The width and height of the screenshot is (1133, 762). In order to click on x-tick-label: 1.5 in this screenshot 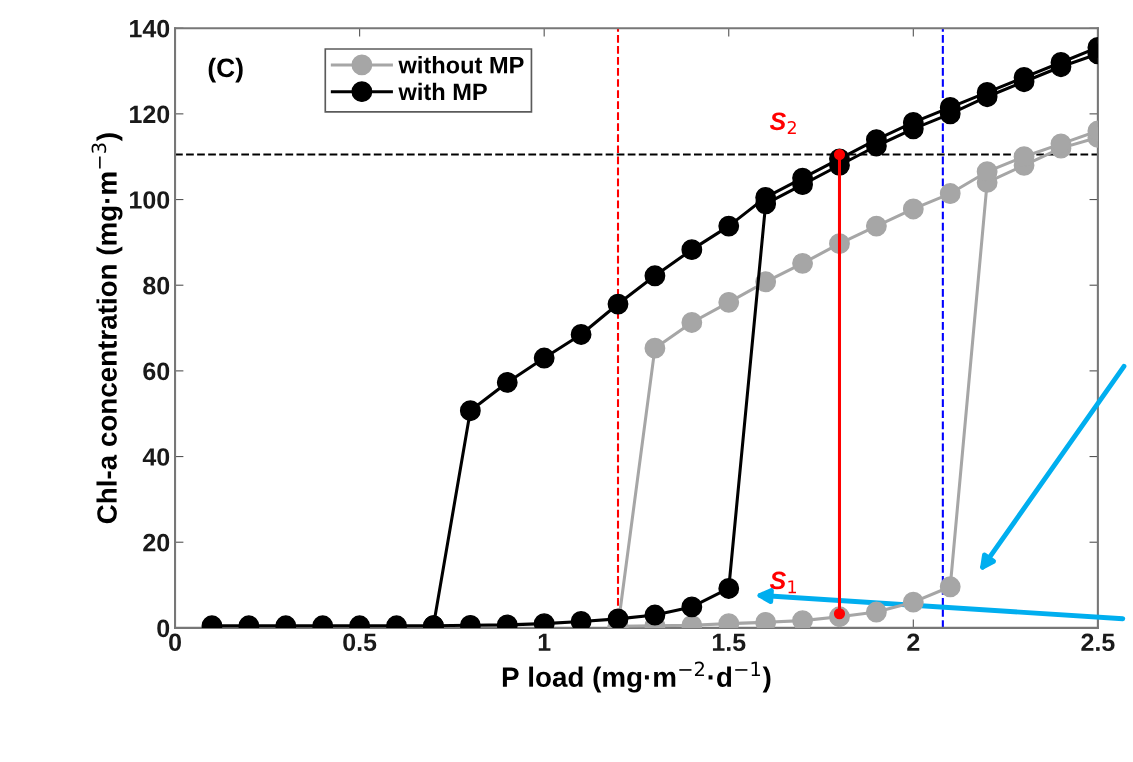, I will do `click(729, 642)`.